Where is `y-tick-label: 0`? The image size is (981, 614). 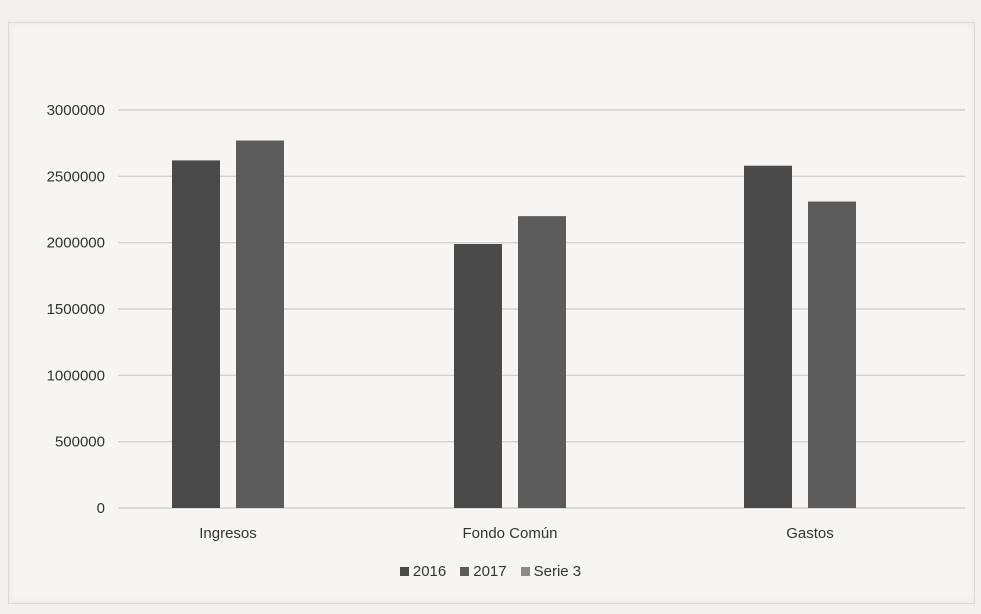 y-tick-label: 0 is located at coordinates (101, 508).